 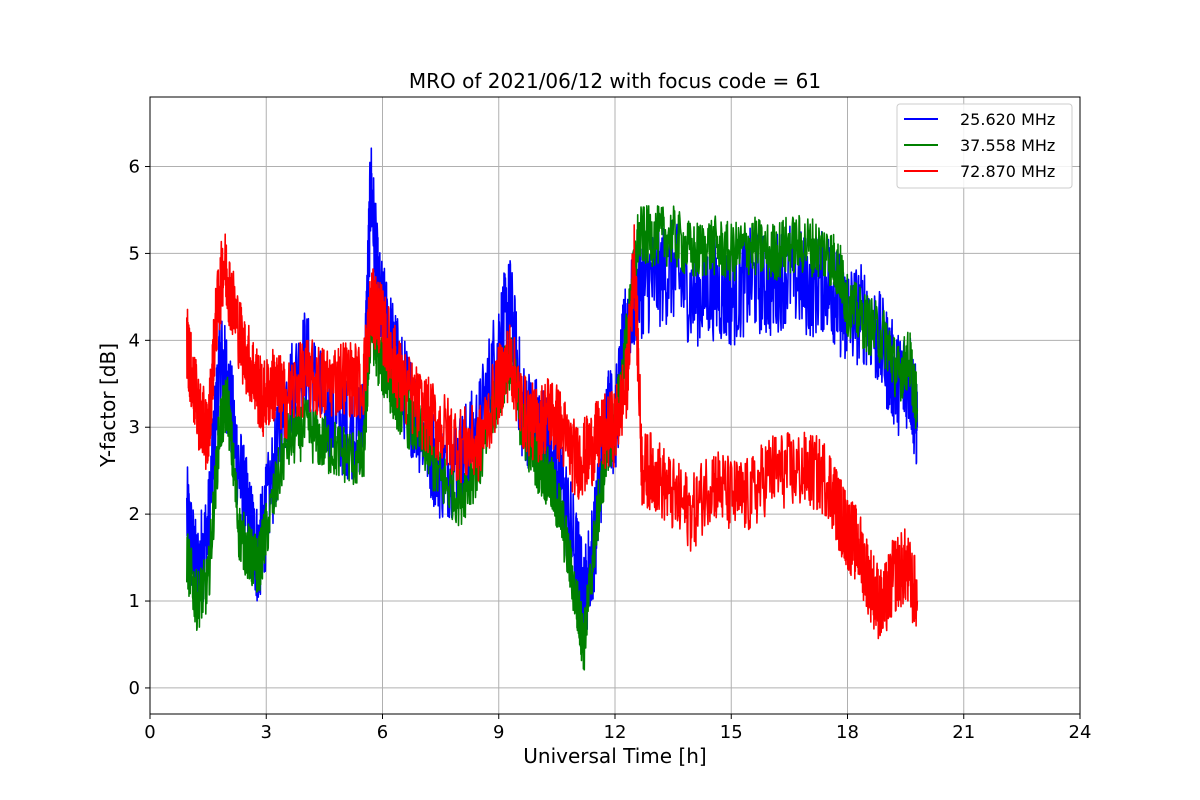 I want to click on x-axis: 0 3 6 9 12 15 18 21 24, so click(x=617, y=728).